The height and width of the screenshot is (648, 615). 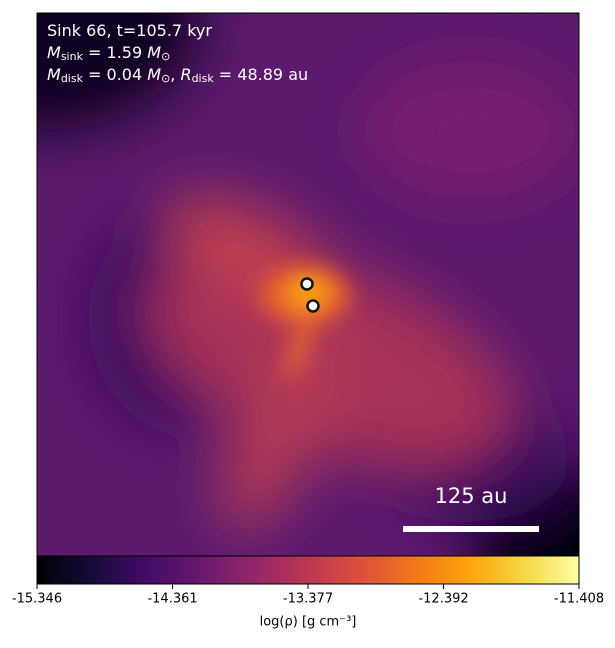 What do you see at coordinates (308, 570) in the screenshot?
I see `colorbar` at bounding box center [308, 570].